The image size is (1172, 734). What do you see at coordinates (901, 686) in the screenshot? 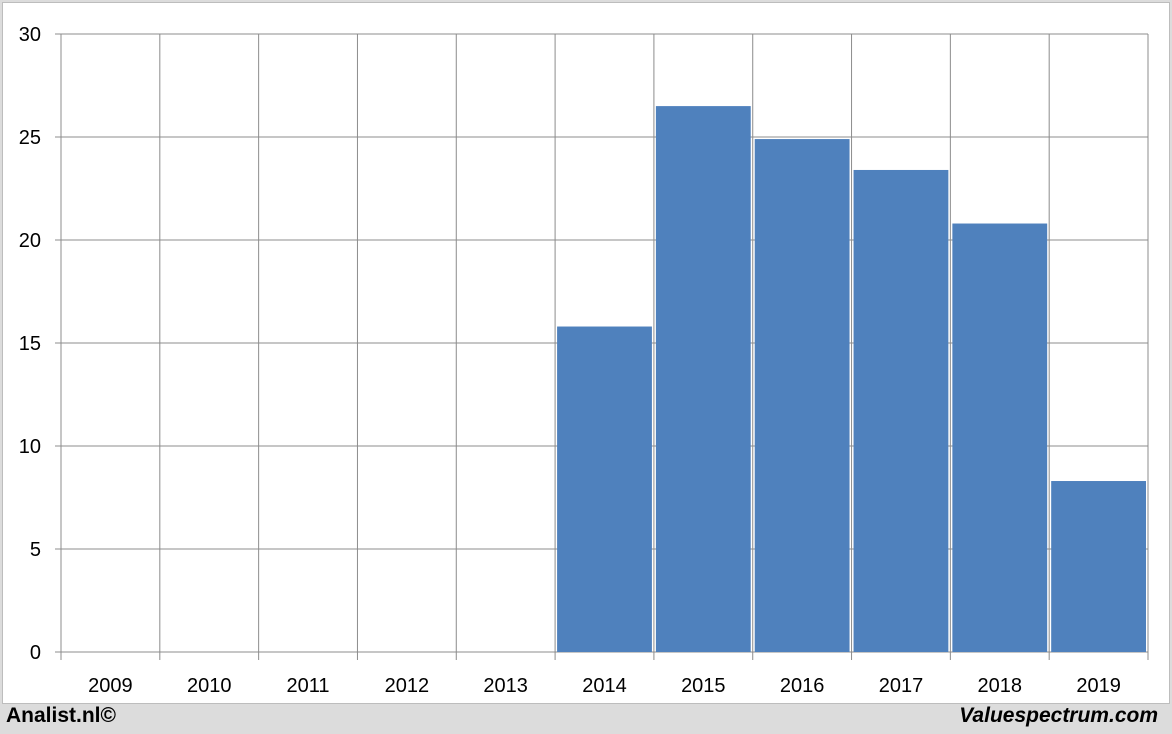
I see `x-tick-label-2017: 2017` at bounding box center [901, 686].